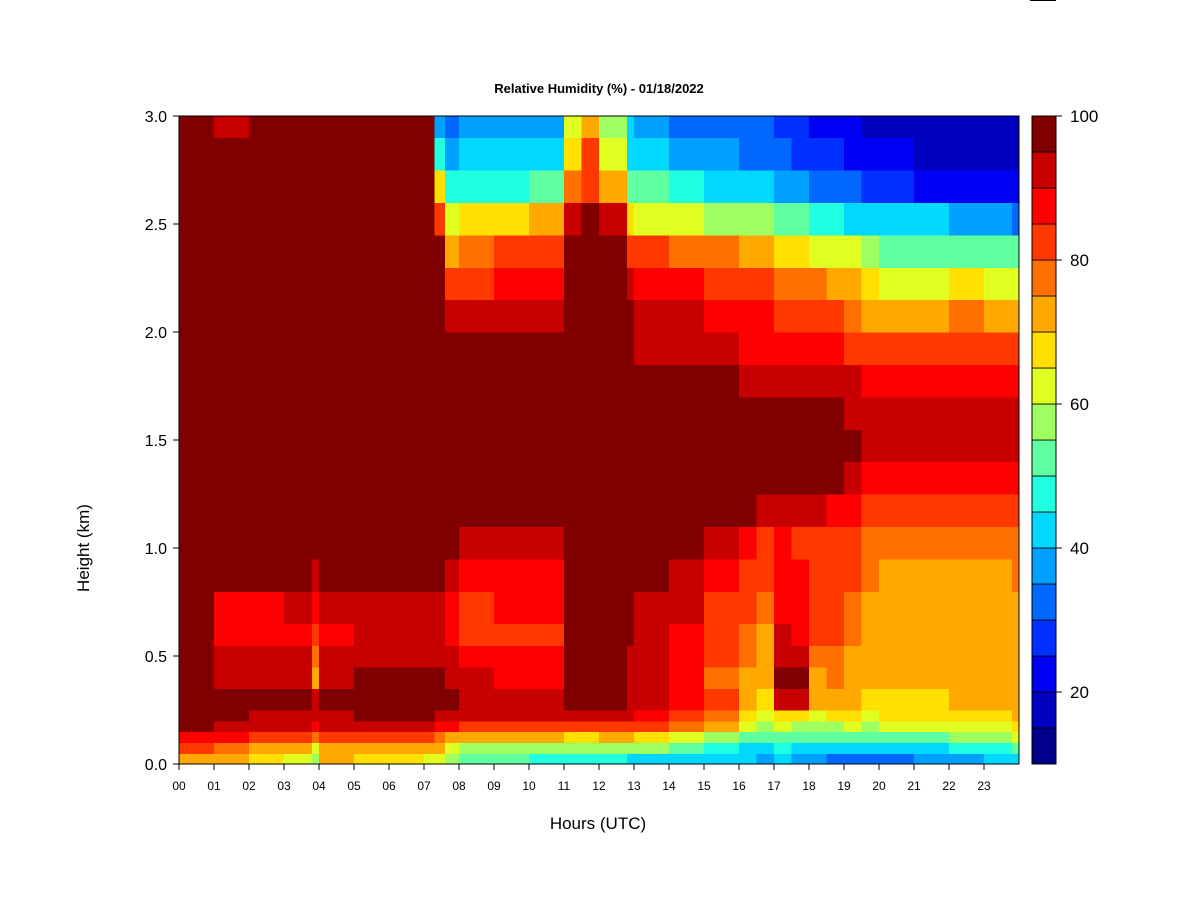 This screenshot has height=900, width=1200. What do you see at coordinates (156, 333) in the screenshot?
I see `y-tick-label: 2.0` at bounding box center [156, 333].